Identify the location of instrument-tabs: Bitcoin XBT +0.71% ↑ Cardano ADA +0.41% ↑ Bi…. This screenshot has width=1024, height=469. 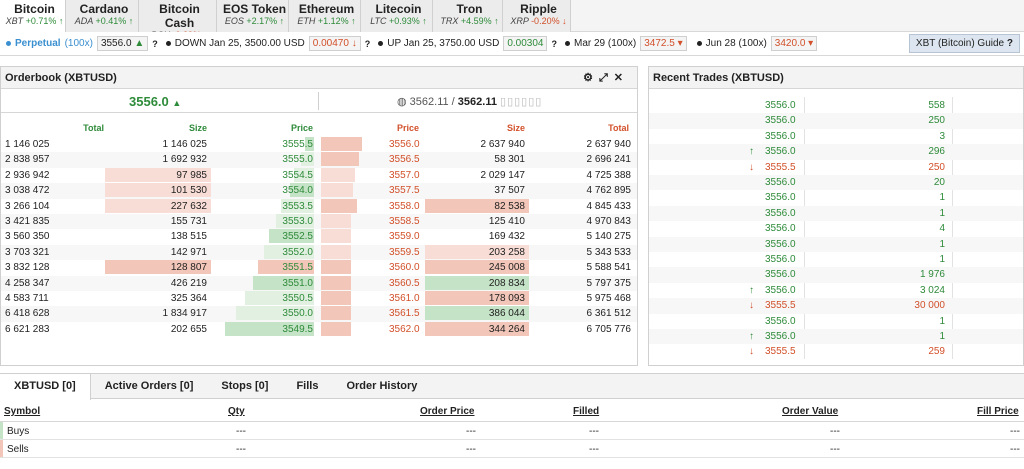
(512, 20).